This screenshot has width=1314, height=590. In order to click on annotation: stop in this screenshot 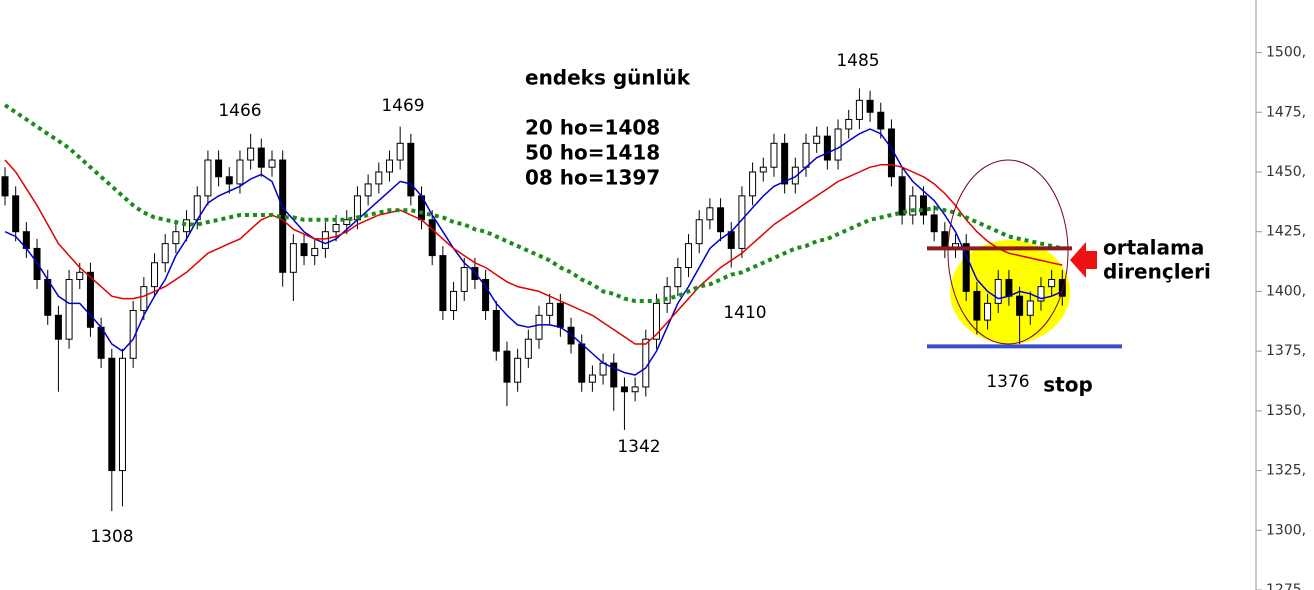, I will do `click(1068, 385)`.